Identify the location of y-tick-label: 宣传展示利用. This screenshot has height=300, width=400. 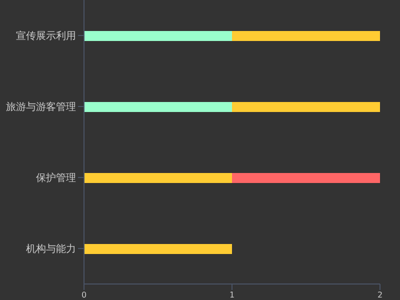
(46, 36).